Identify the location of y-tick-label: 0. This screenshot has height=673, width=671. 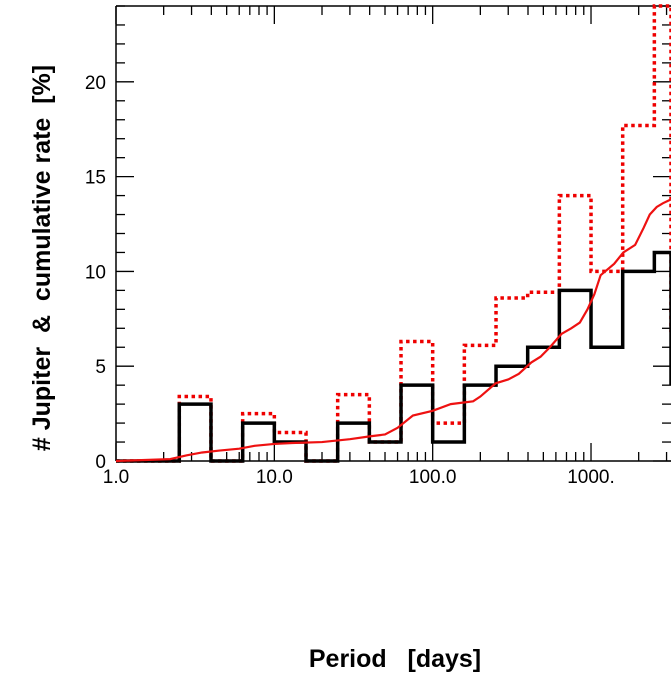
(100, 462).